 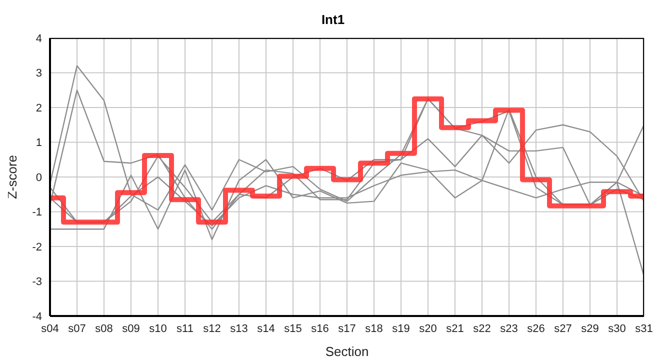 What do you see at coordinates (158, 328) in the screenshot?
I see `x-tick-label: s10` at bounding box center [158, 328].